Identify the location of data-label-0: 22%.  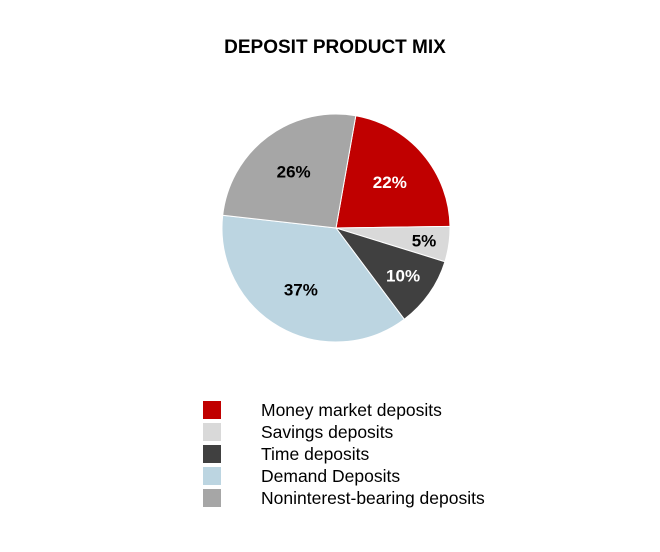
(390, 182).